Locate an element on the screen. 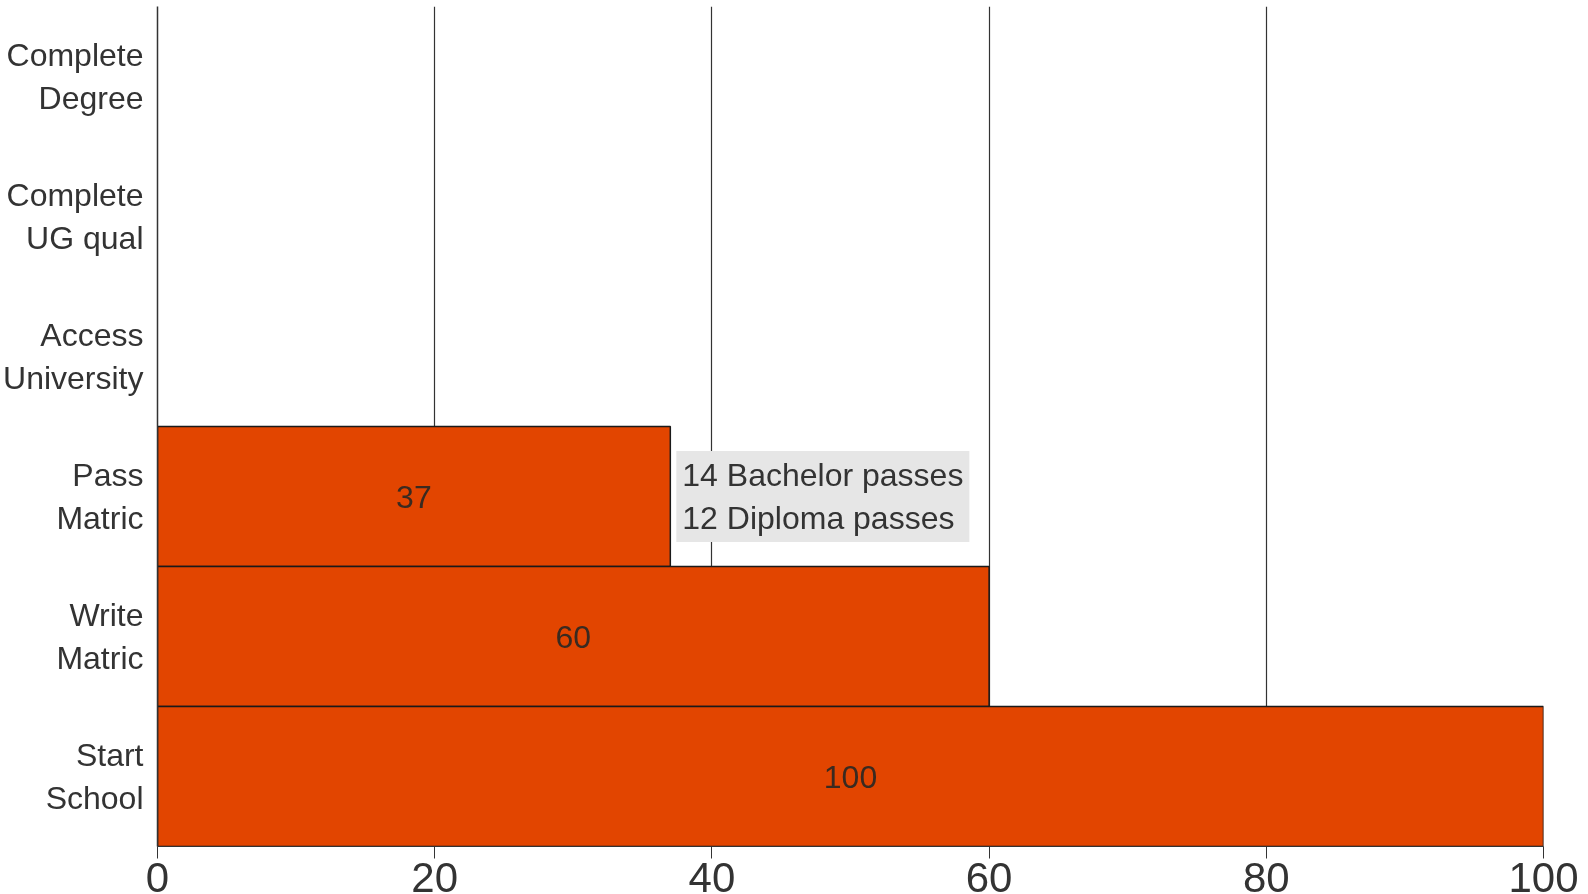 The width and height of the screenshot is (1588, 894). y-tick-label: Pass Matric is located at coordinates (100, 496).